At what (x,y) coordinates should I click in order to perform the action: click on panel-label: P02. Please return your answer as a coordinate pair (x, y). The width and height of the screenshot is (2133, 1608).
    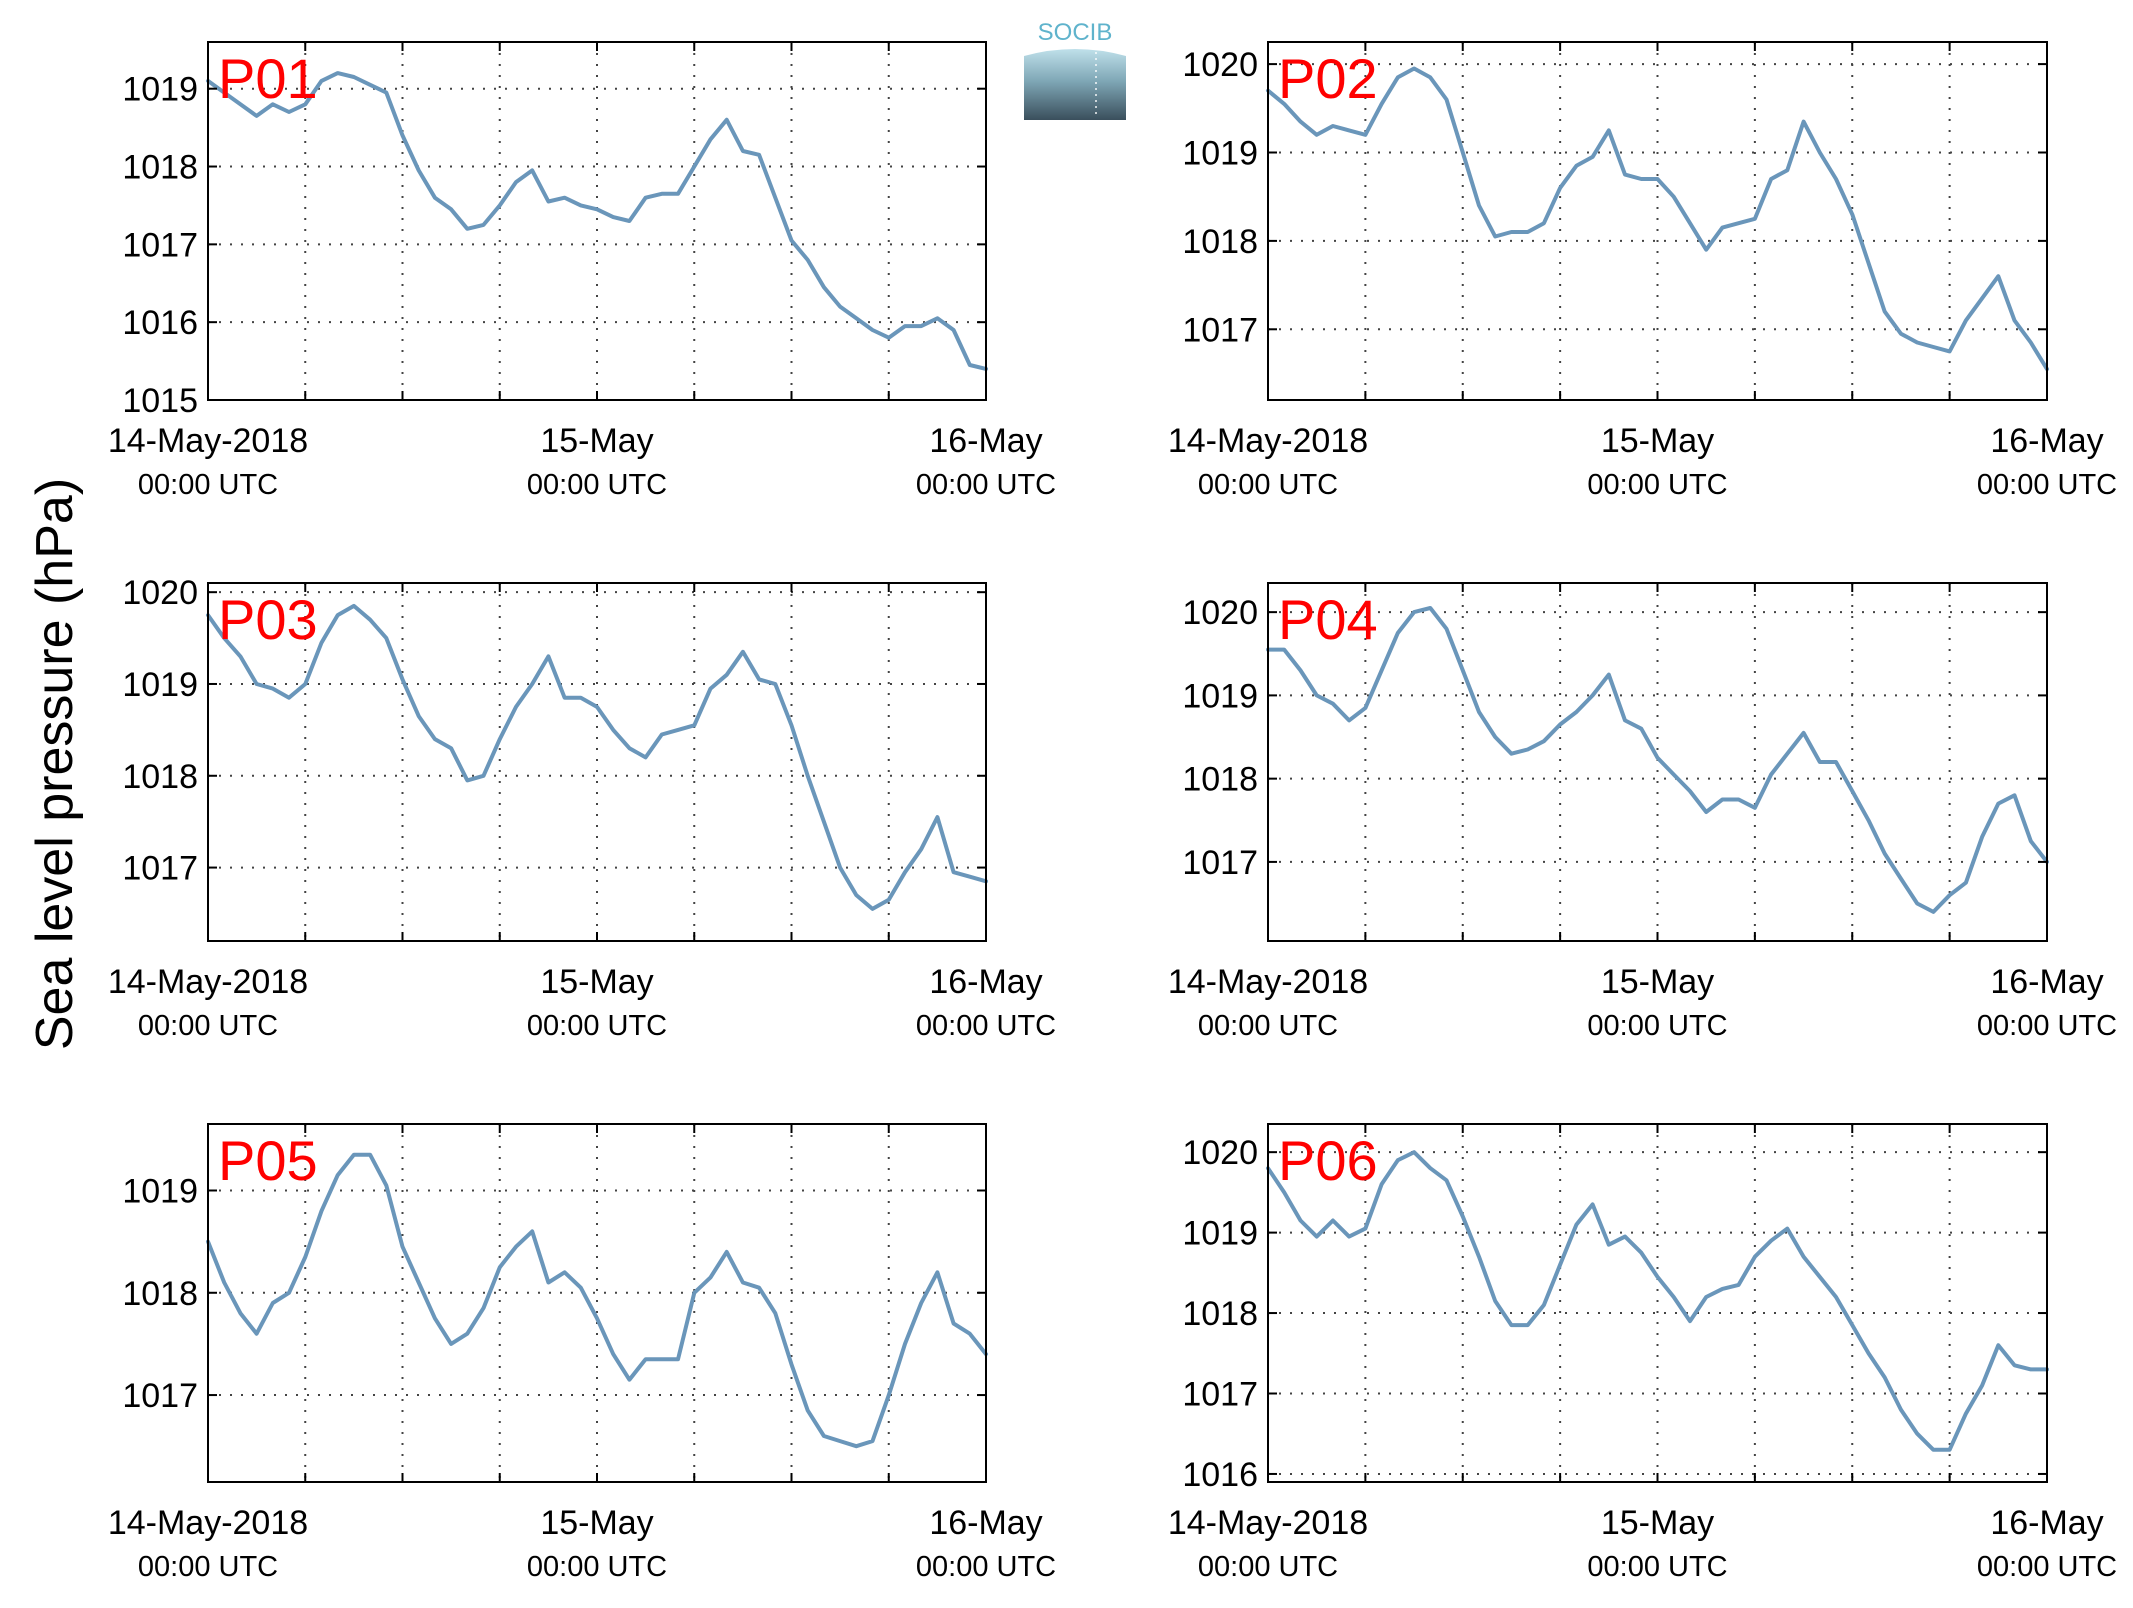
    Looking at the image, I should click on (1328, 78).